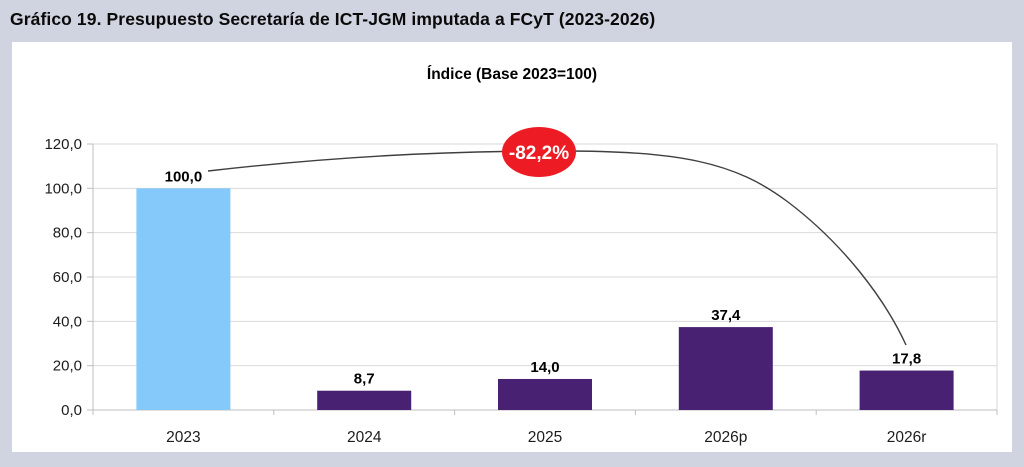 Image resolution: width=1024 pixels, height=467 pixels. Describe the element at coordinates (725, 368) in the screenshot. I see `bar-2026p` at that location.